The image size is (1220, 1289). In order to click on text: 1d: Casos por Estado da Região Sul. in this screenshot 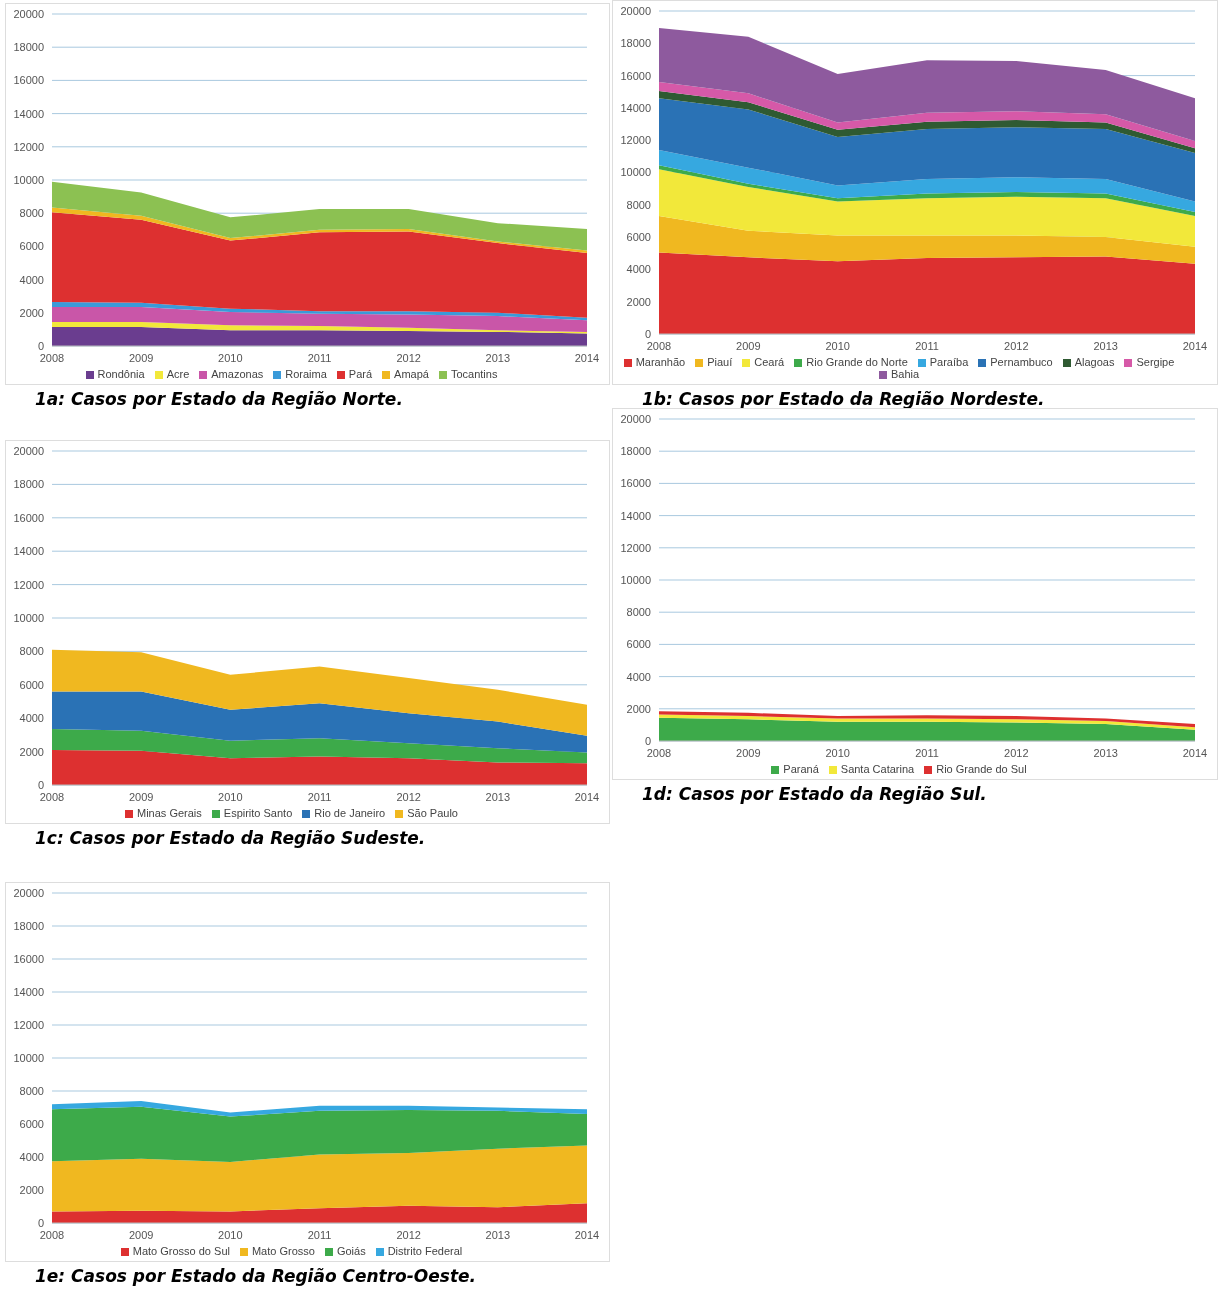, I will do `click(814, 794)`.